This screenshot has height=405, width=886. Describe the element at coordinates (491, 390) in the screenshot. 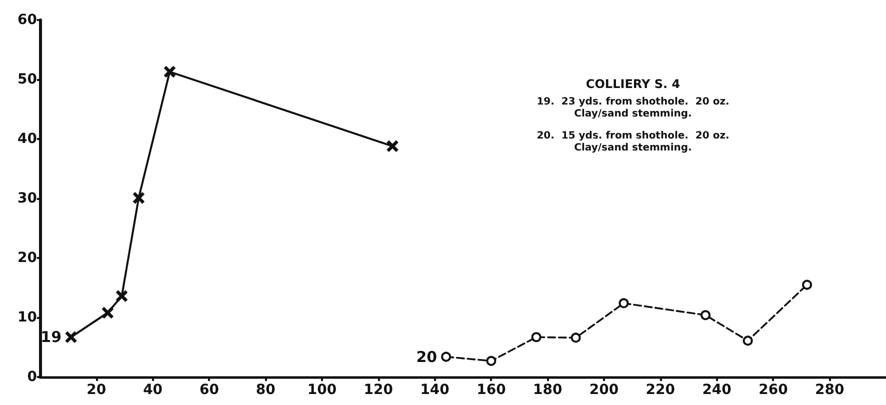

I see `x-tick-label: 160` at that location.